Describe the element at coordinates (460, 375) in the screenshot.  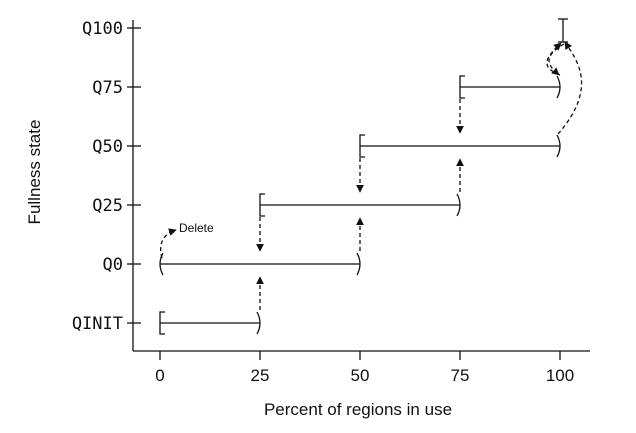
I see `x-tick-label: 75` at that location.